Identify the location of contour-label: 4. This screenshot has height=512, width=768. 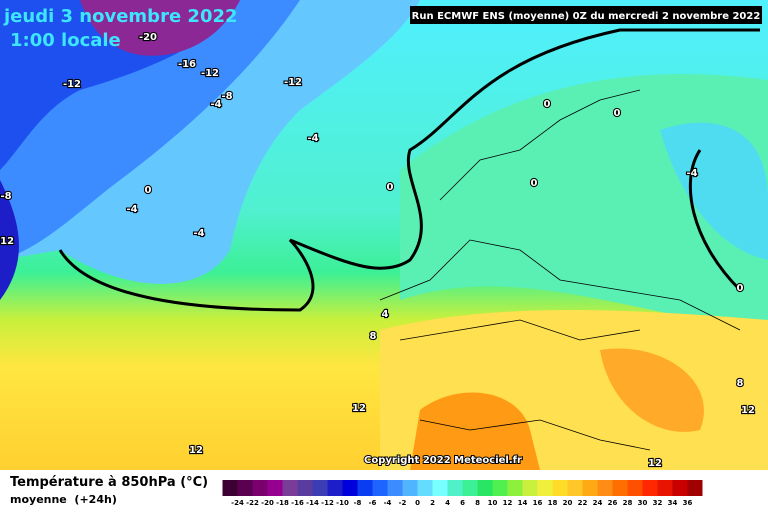
(385, 314).